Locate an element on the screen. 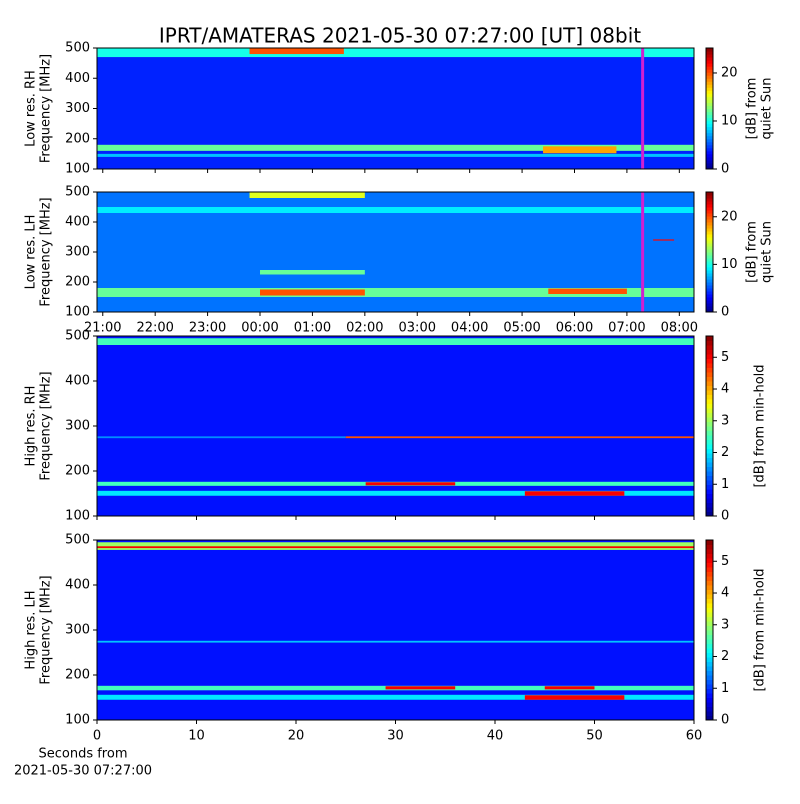 Image resolution: width=800 pixels, height=804 pixels. x-tick-label: 10 is located at coordinates (196, 736).